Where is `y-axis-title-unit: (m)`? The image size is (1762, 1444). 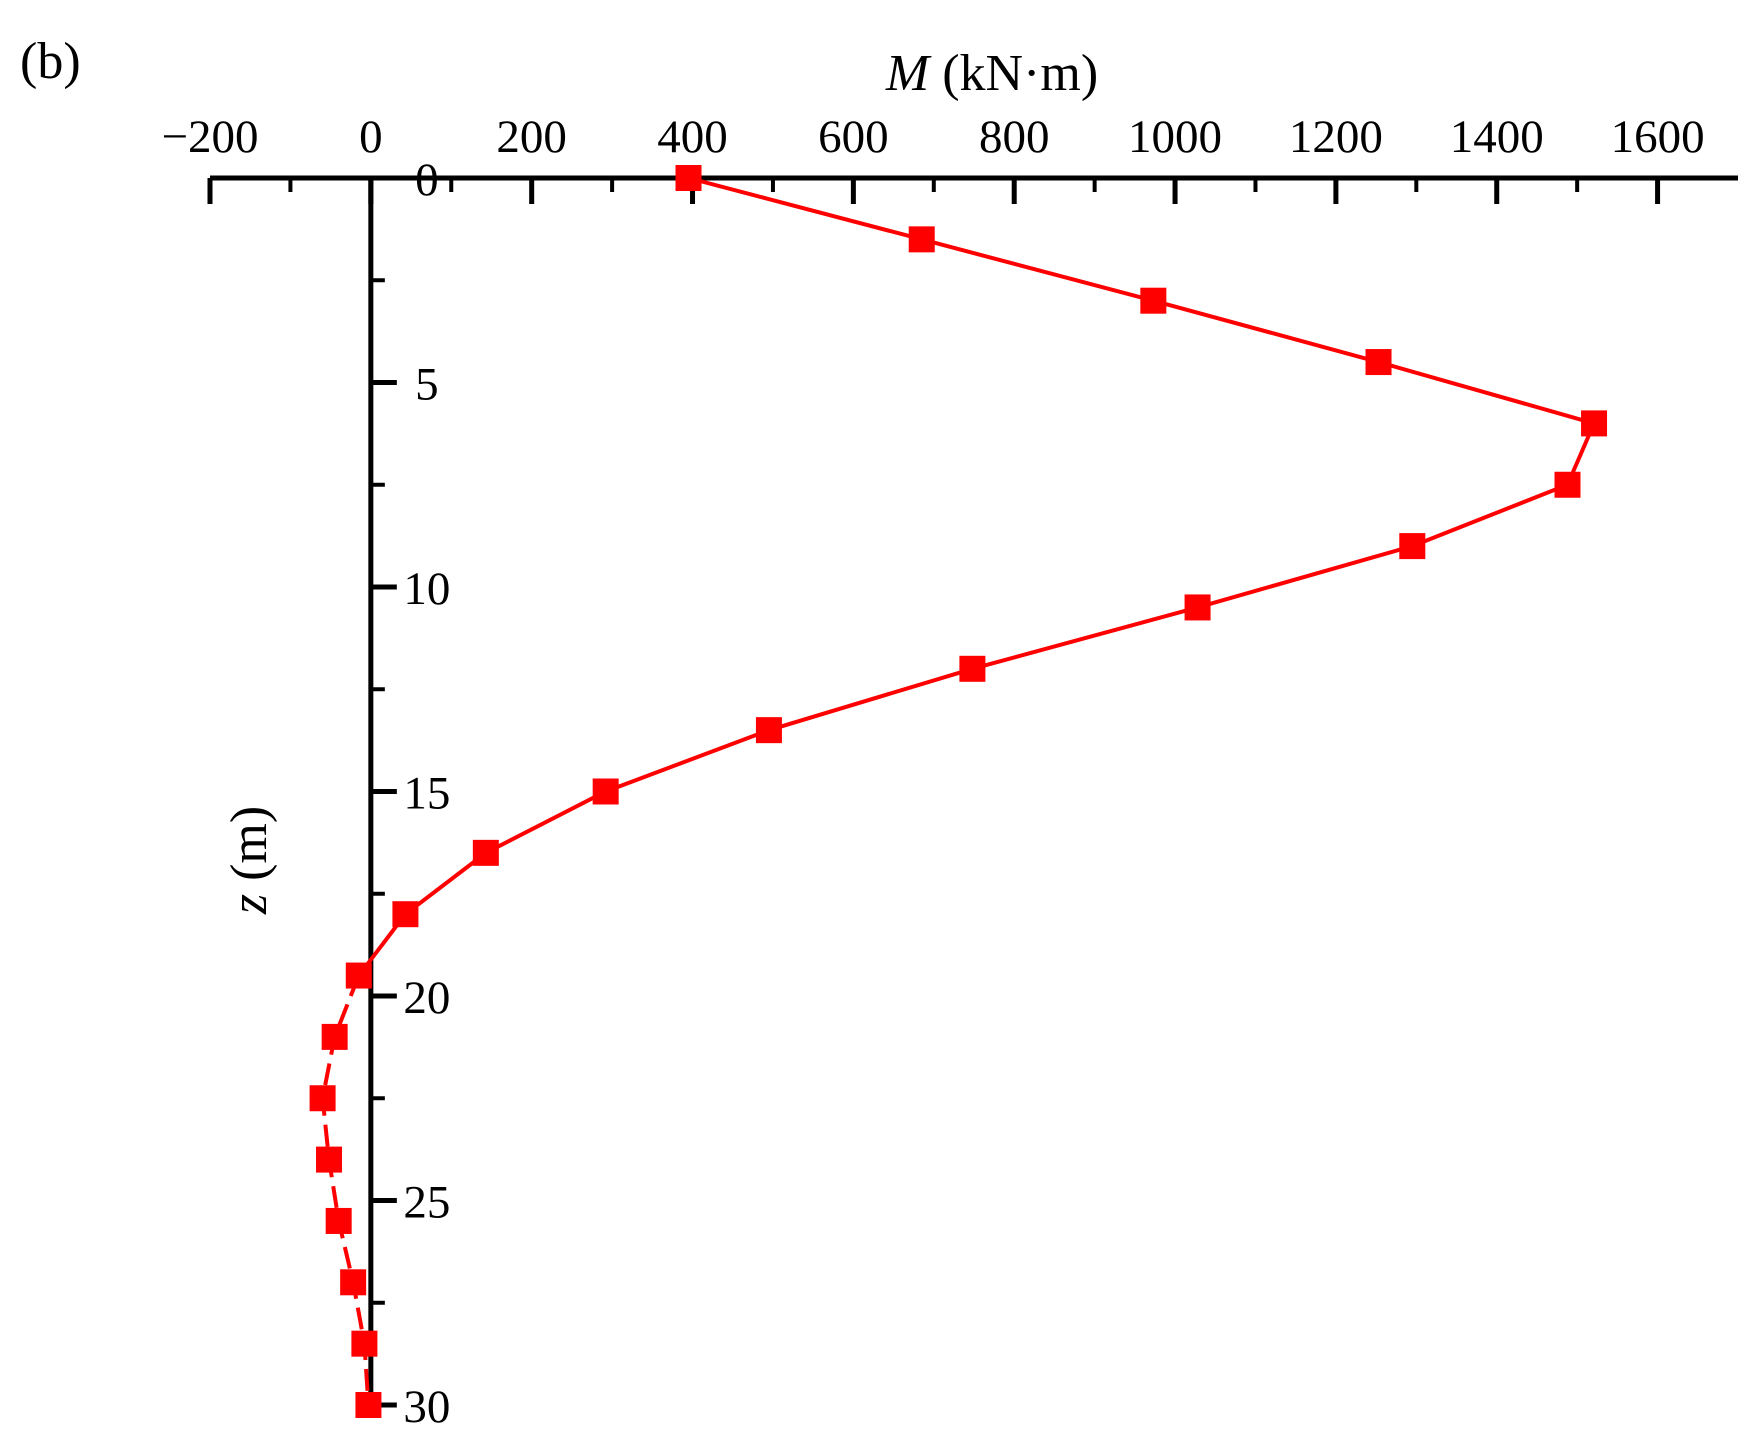 y-axis-title-unit: (m) is located at coordinates (249, 850).